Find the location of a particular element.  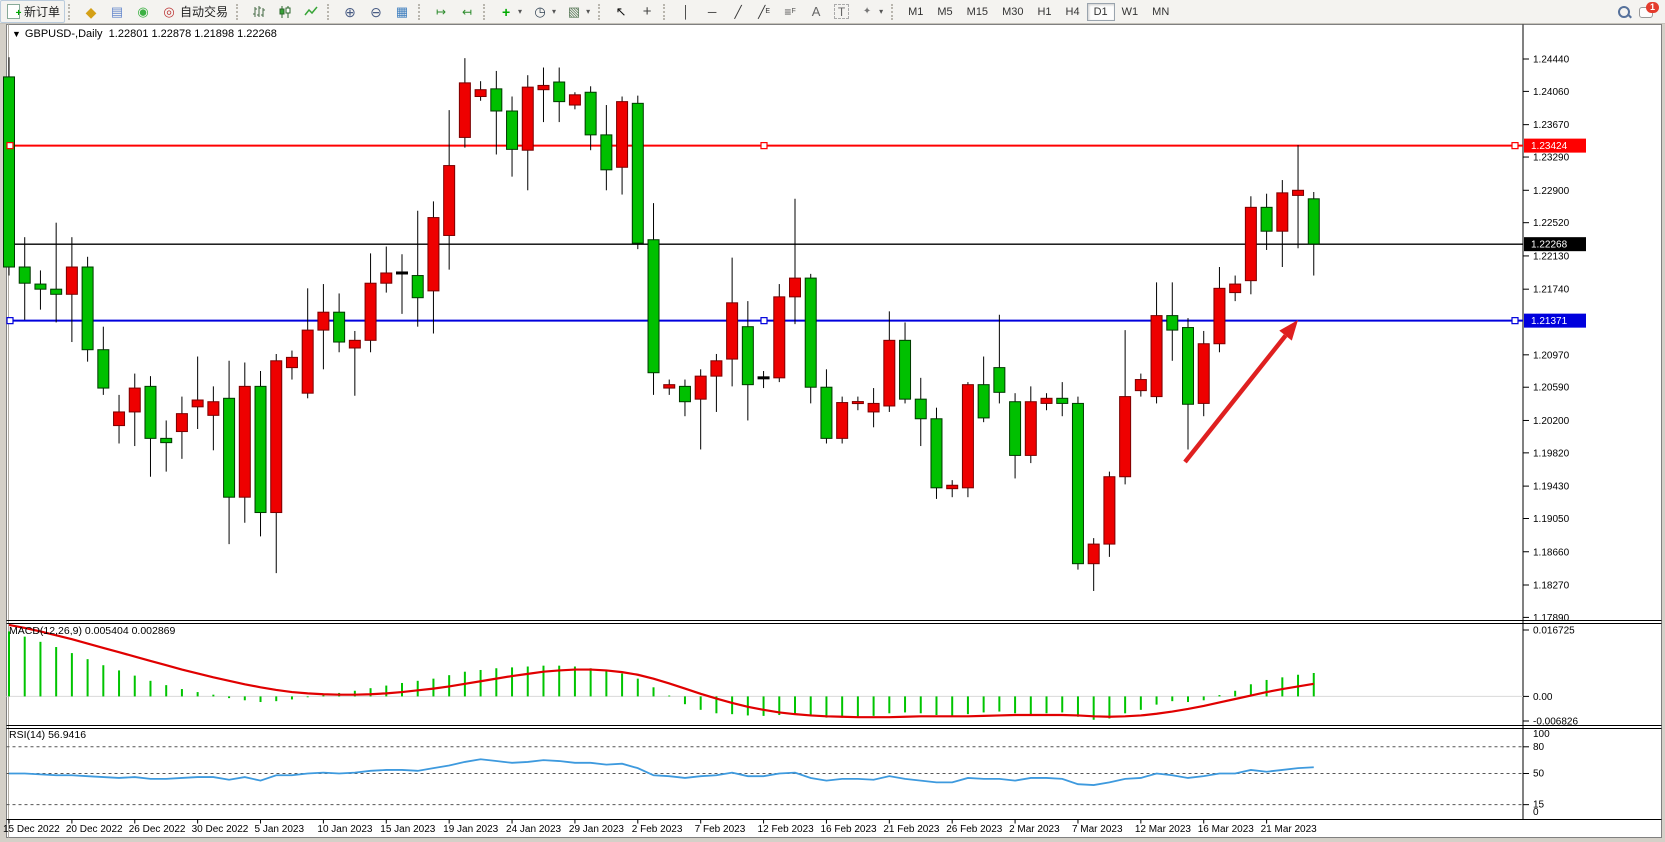

timeframe-d1: D1 is located at coordinates (1100, 11).